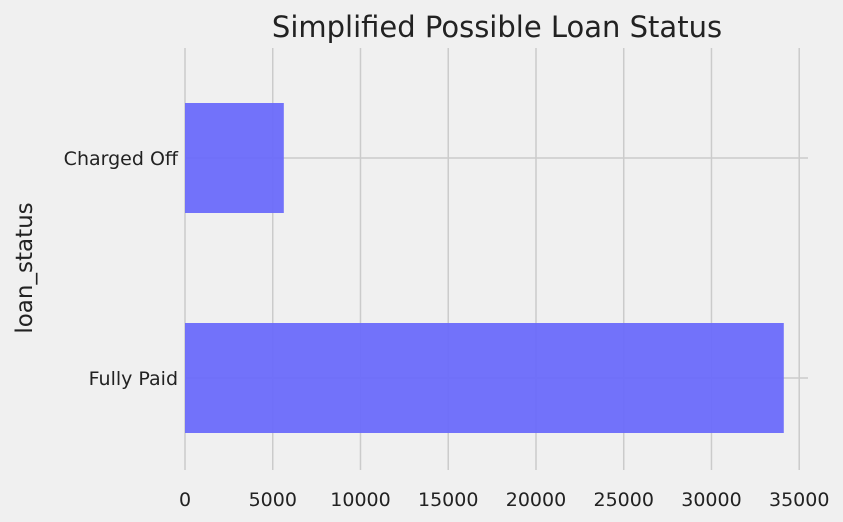 The width and height of the screenshot is (843, 522). What do you see at coordinates (25, 267) in the screenshot?
I see `y-axis-label: loan_status` at bounding box center [25, 267].